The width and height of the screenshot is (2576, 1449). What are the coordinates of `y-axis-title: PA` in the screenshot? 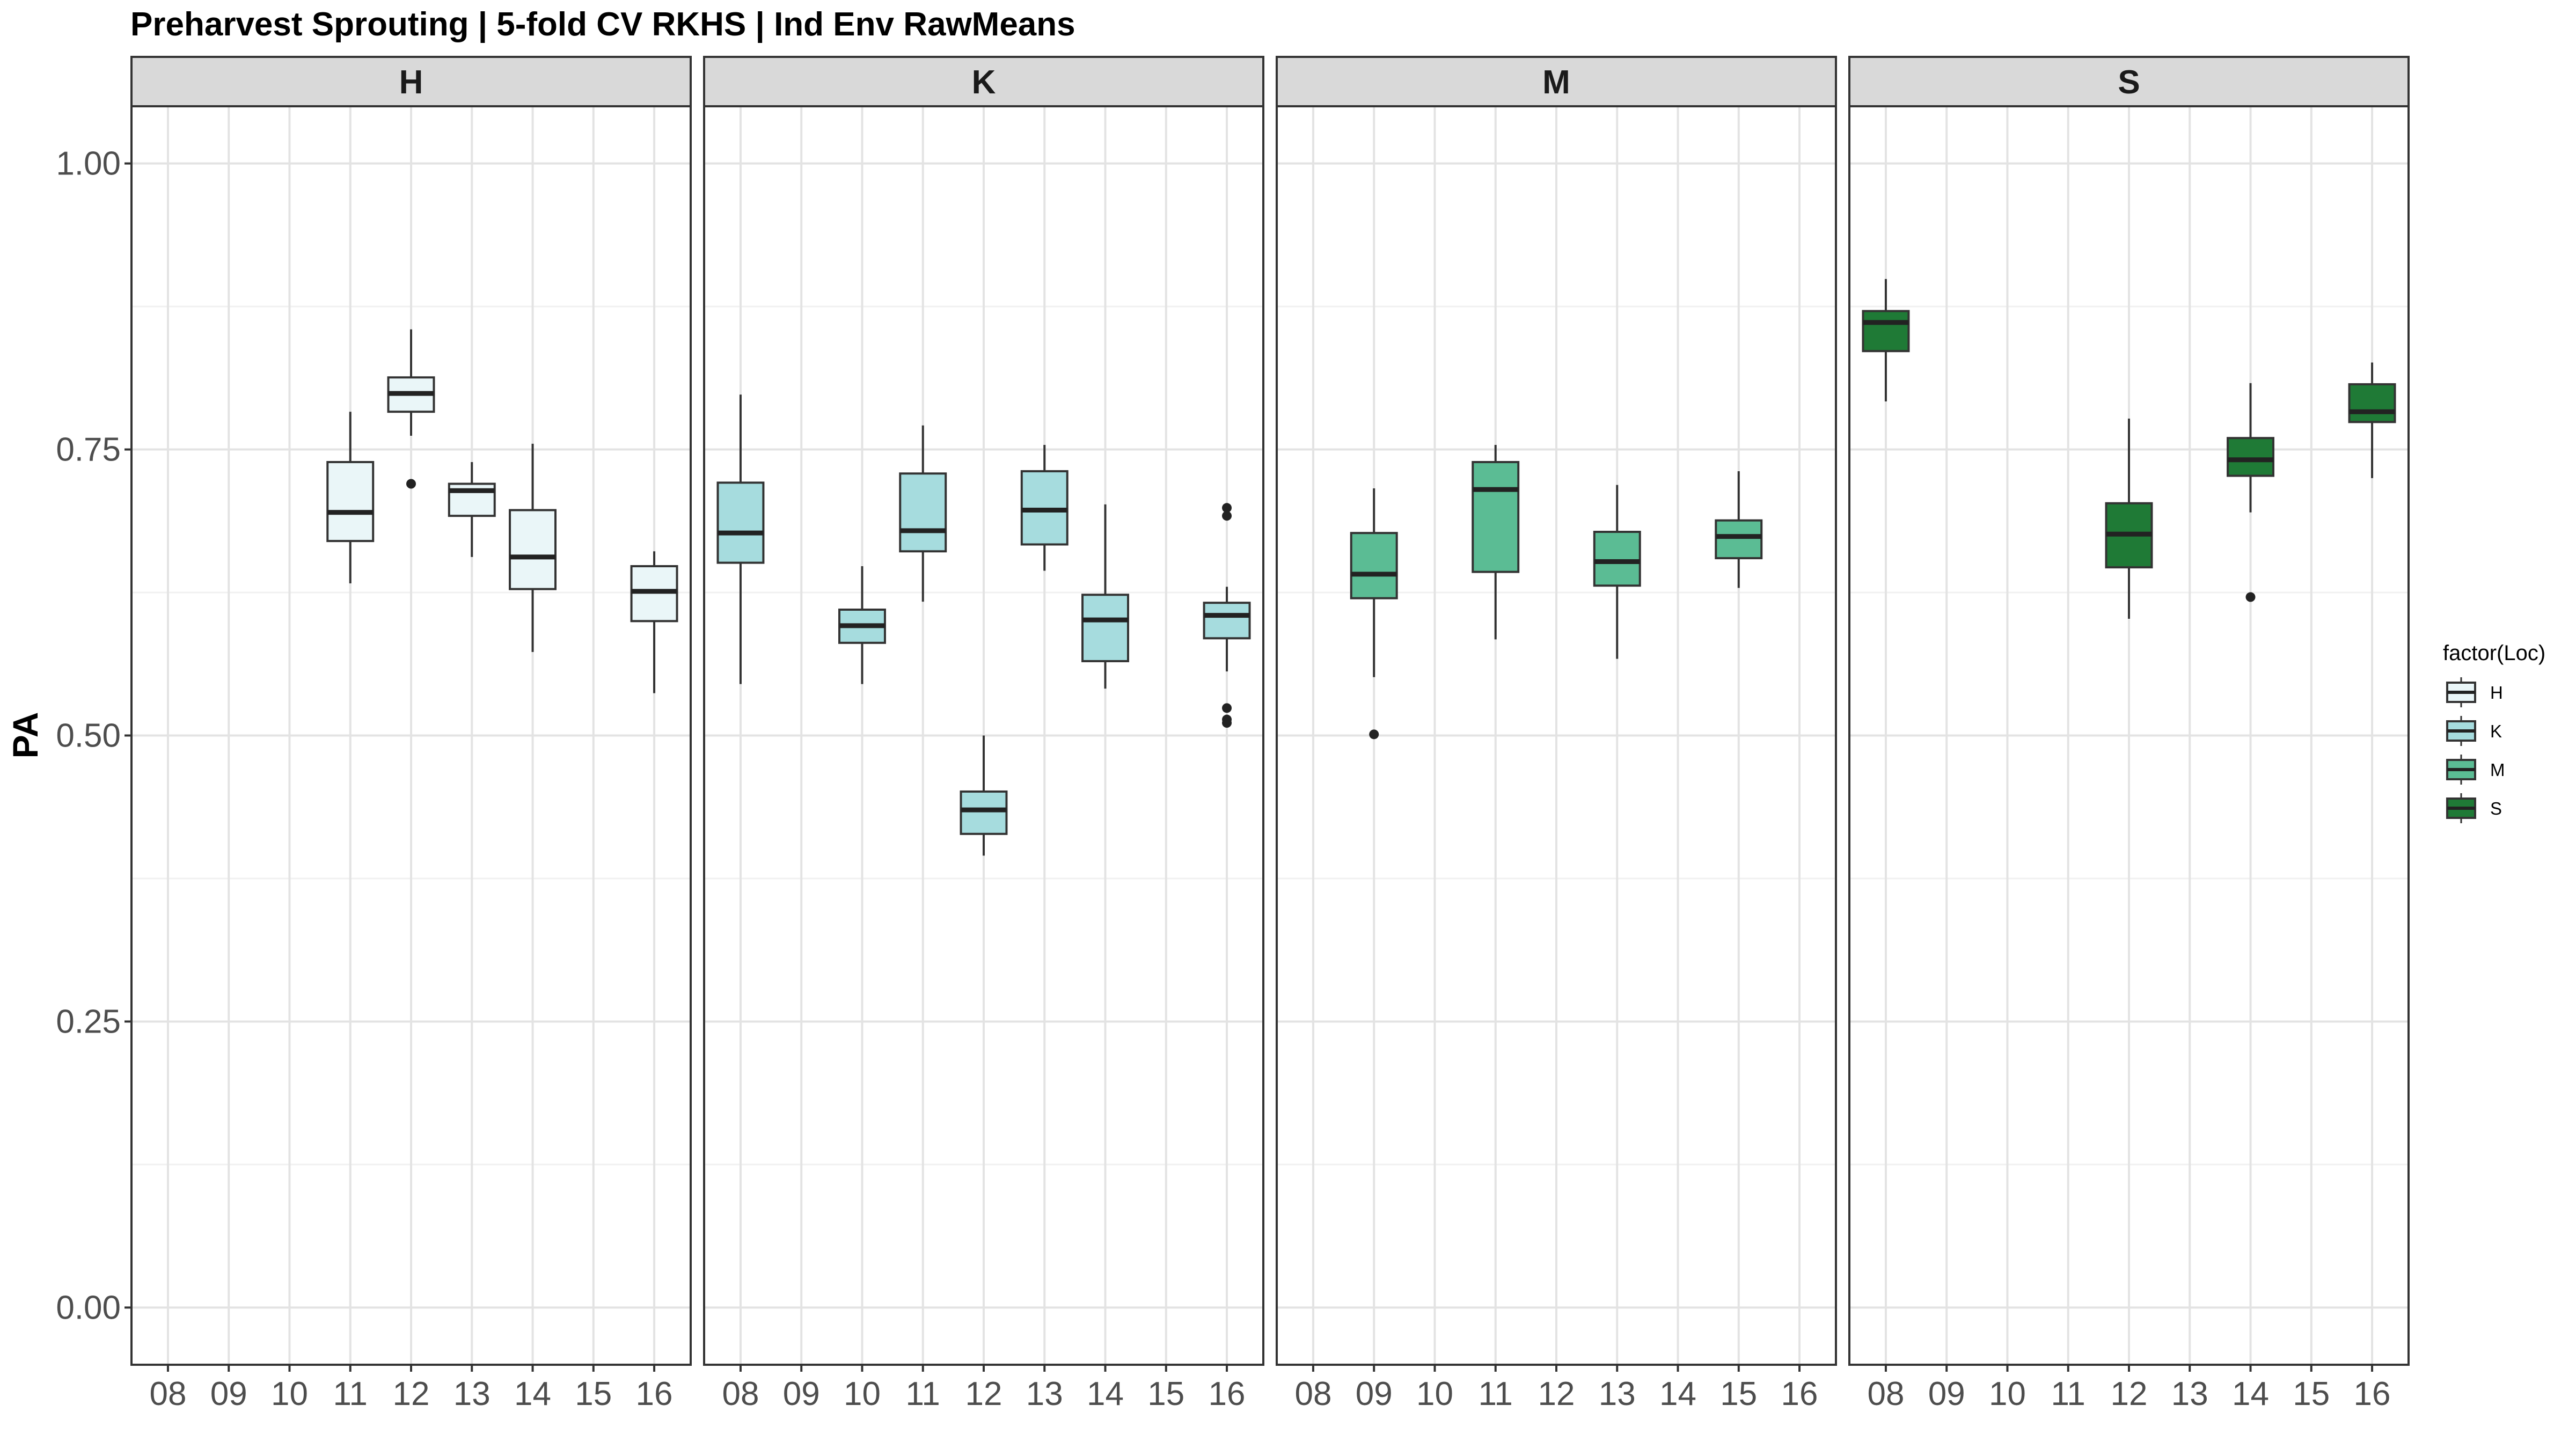 It's located at (25, 735).